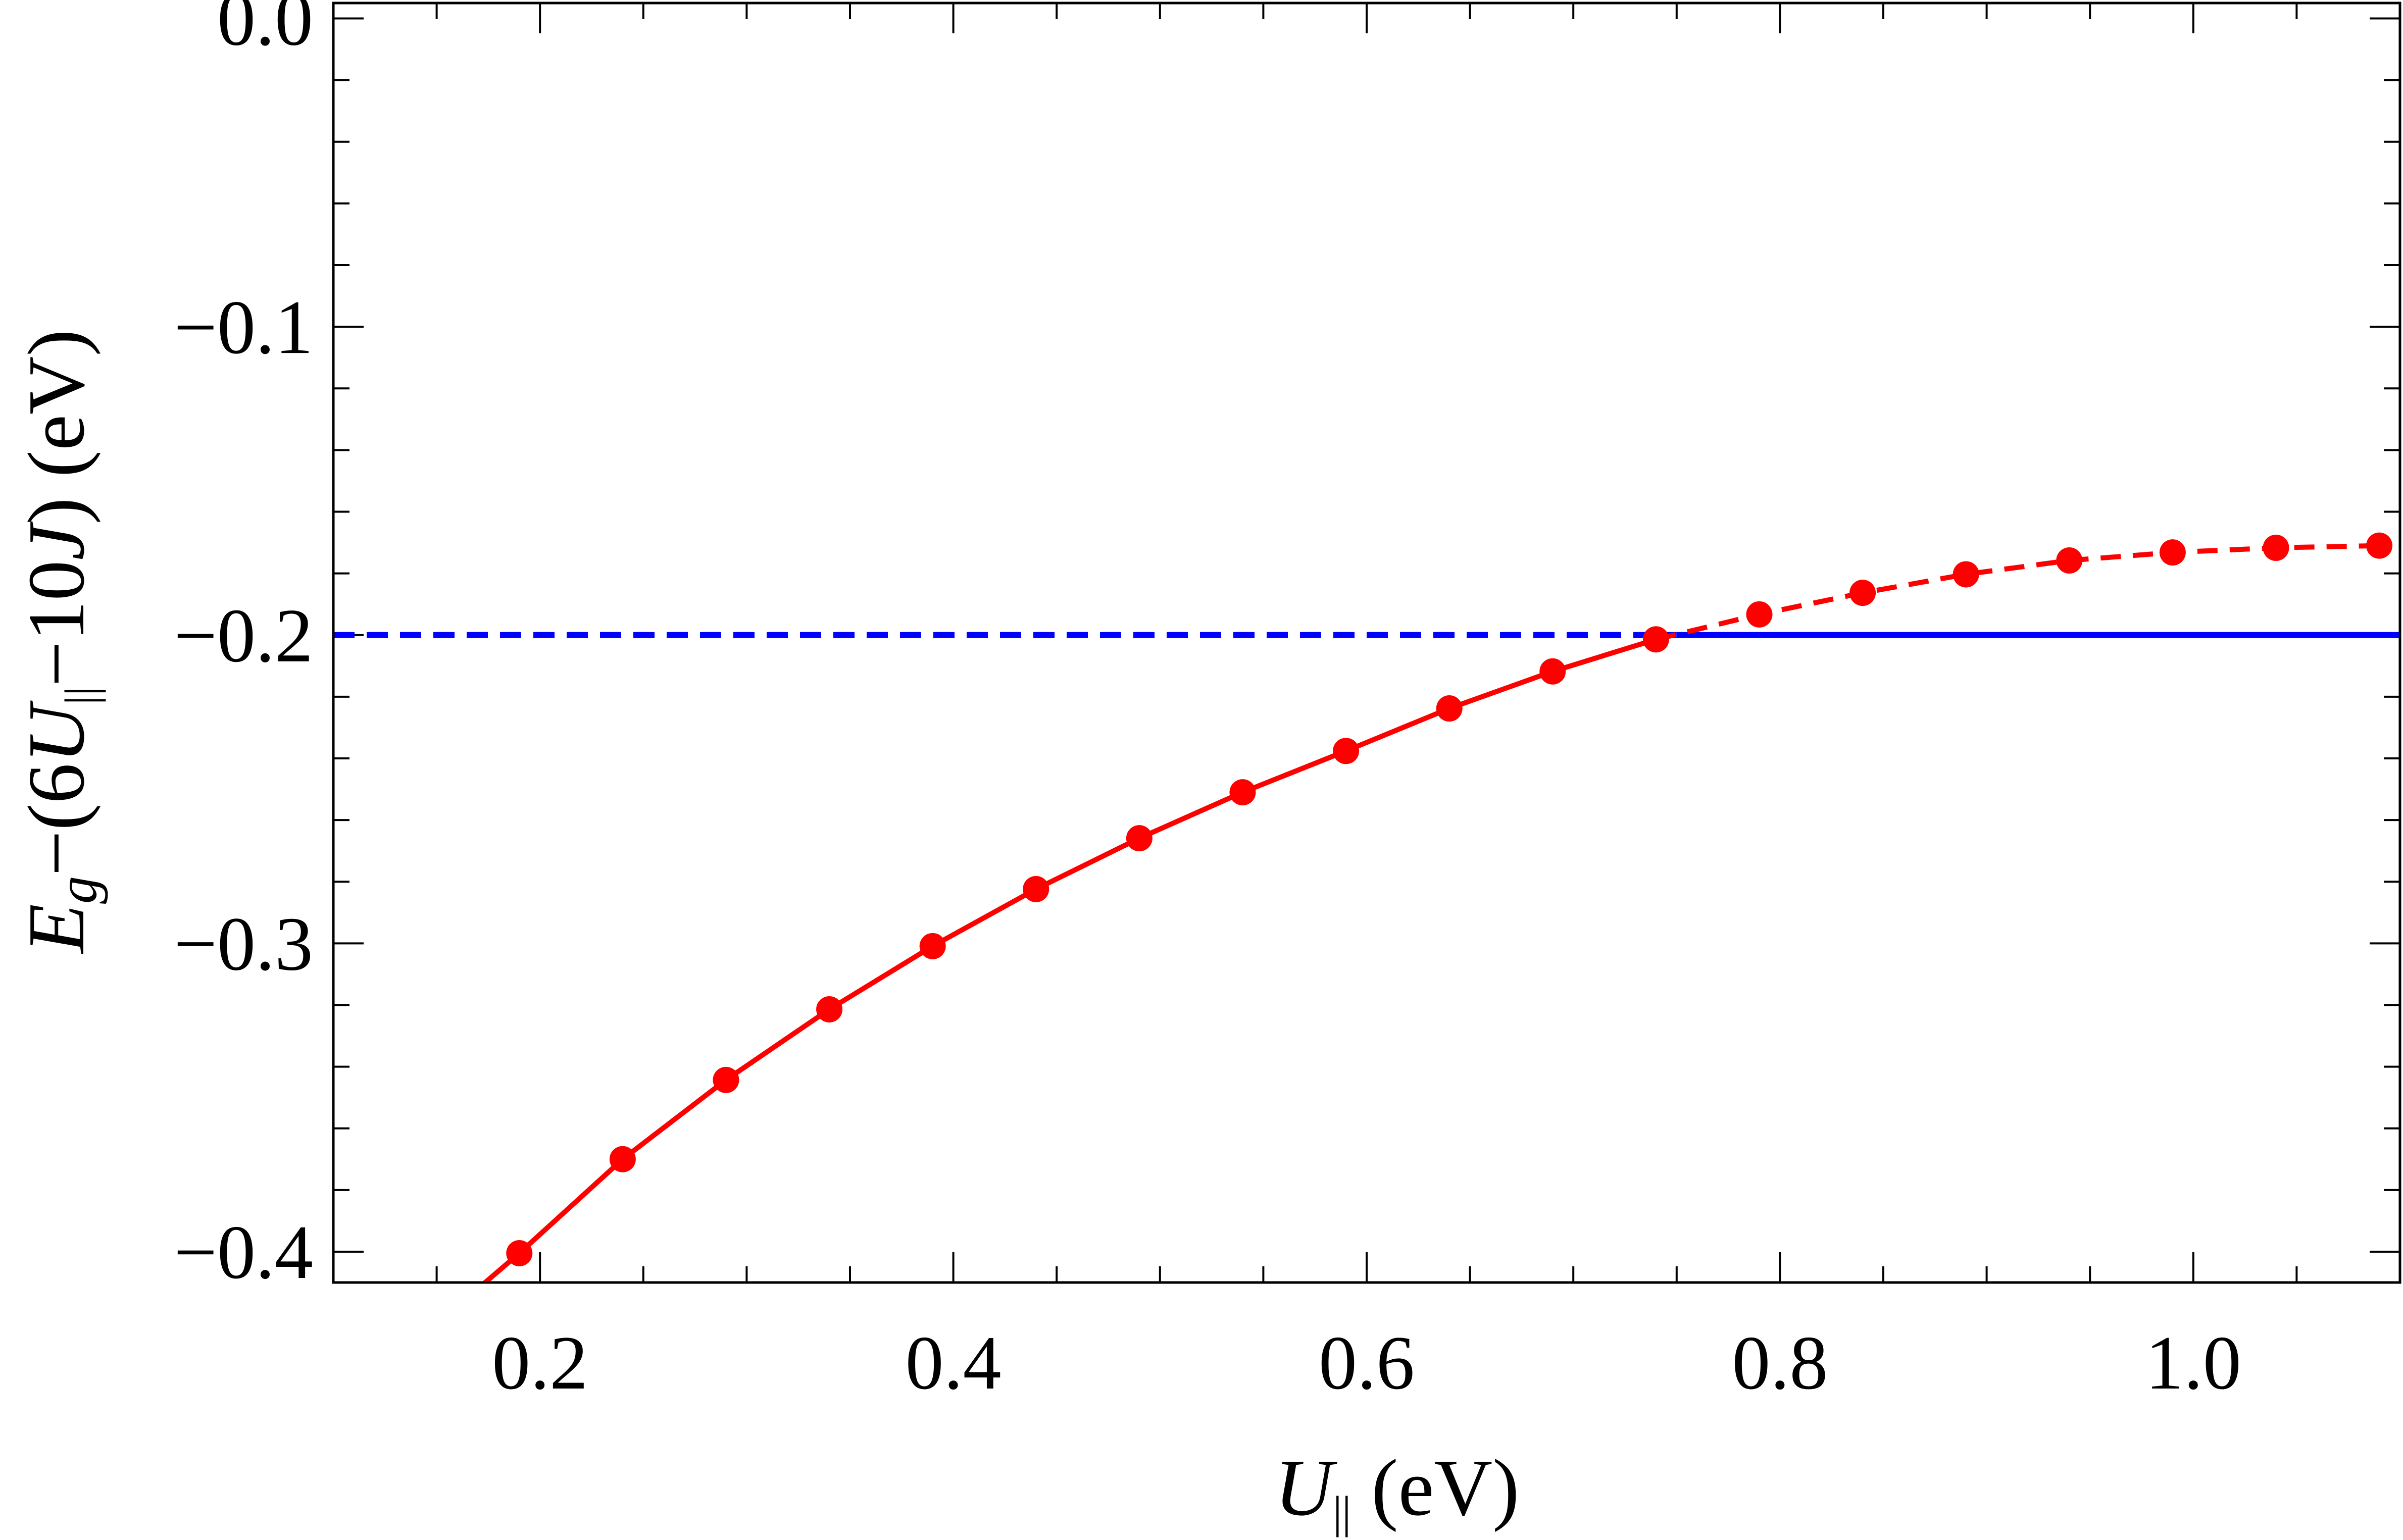 This screenshot has width=2403, height=1540. Describe the element at coordinates (244, 944) in the screenshot. I see `y-tick-label: −0.3` at that location.